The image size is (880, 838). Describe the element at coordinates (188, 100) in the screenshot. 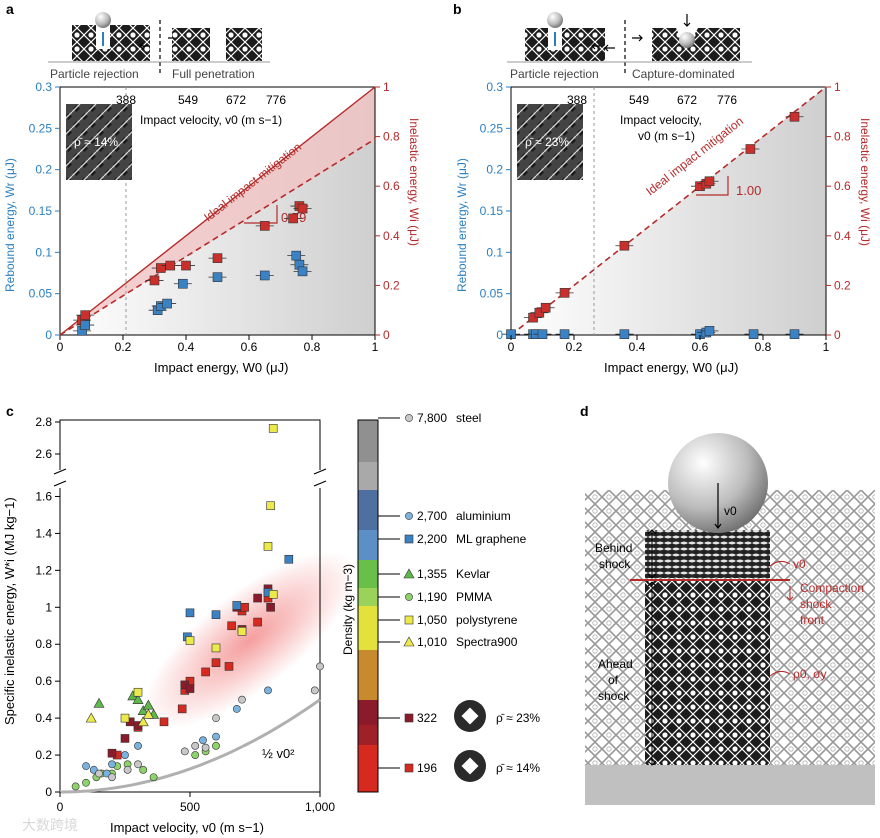

I see `top-tick-label: 549` at that location.